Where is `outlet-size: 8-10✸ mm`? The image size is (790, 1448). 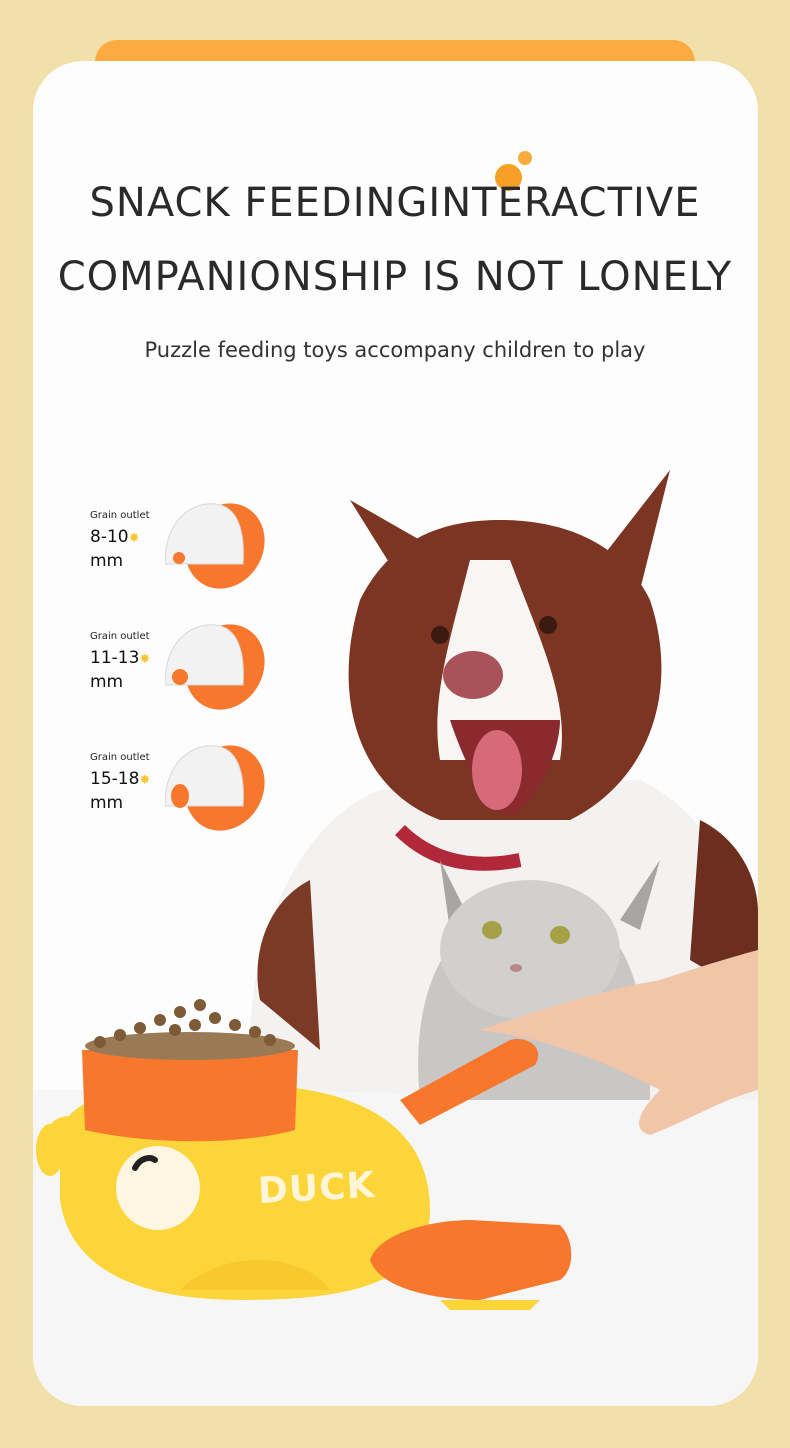
outlet-size: 8-10✸ mm is located at coordinates (115, 549).